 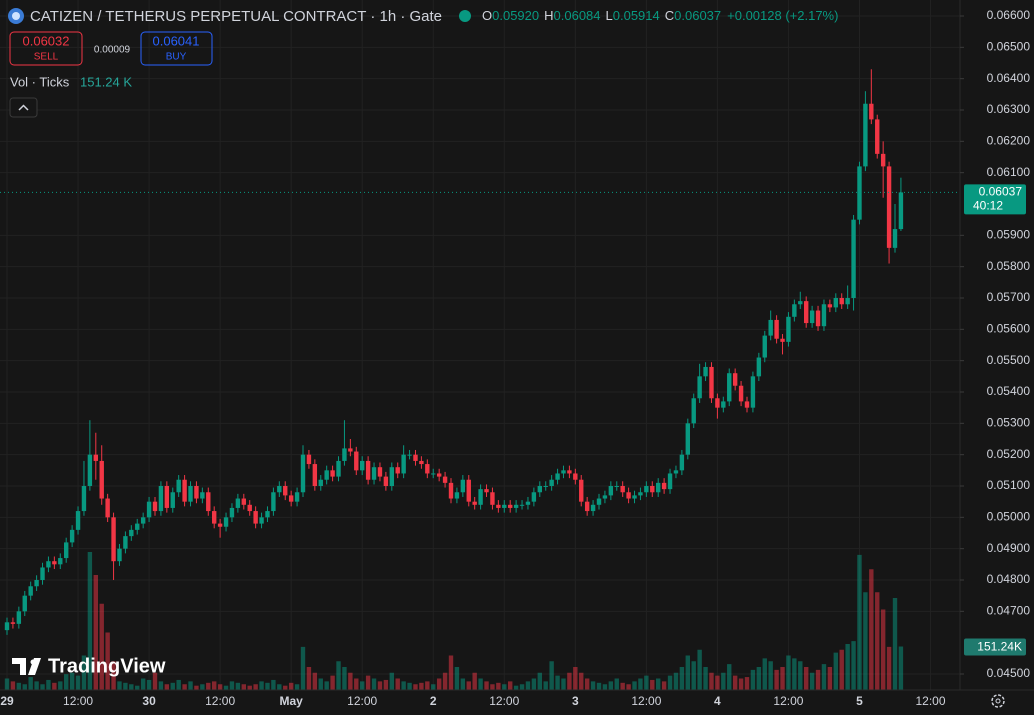 I want to click on collapse-icon, so click(x=23, y=107).